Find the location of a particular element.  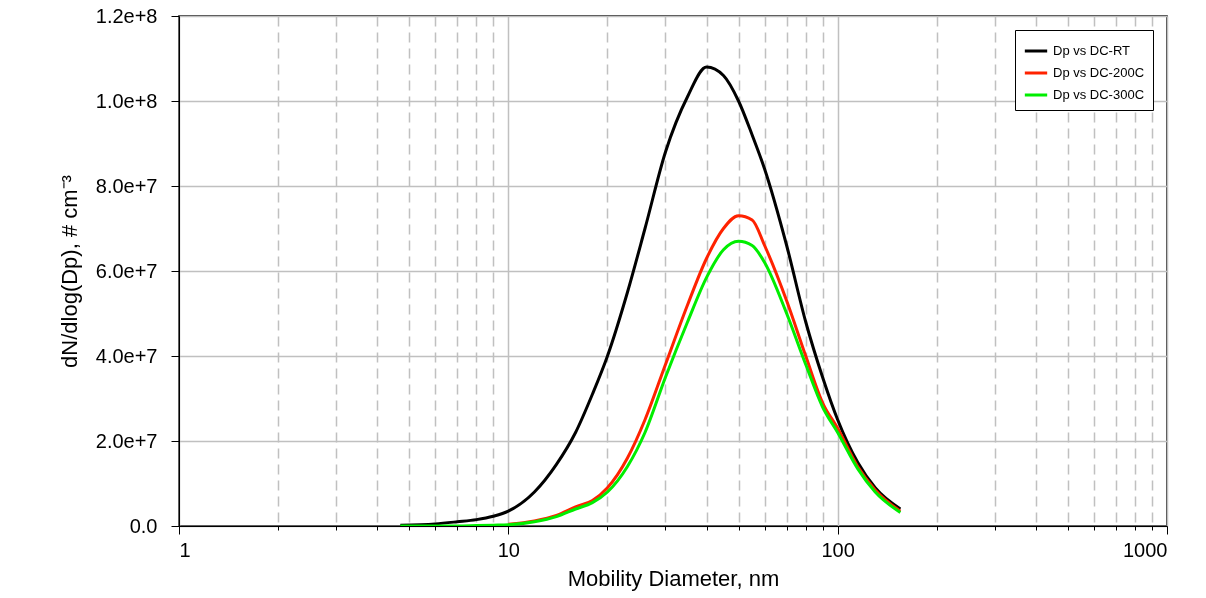

x-tick-label: 1 is located at coordinates (185, 549).